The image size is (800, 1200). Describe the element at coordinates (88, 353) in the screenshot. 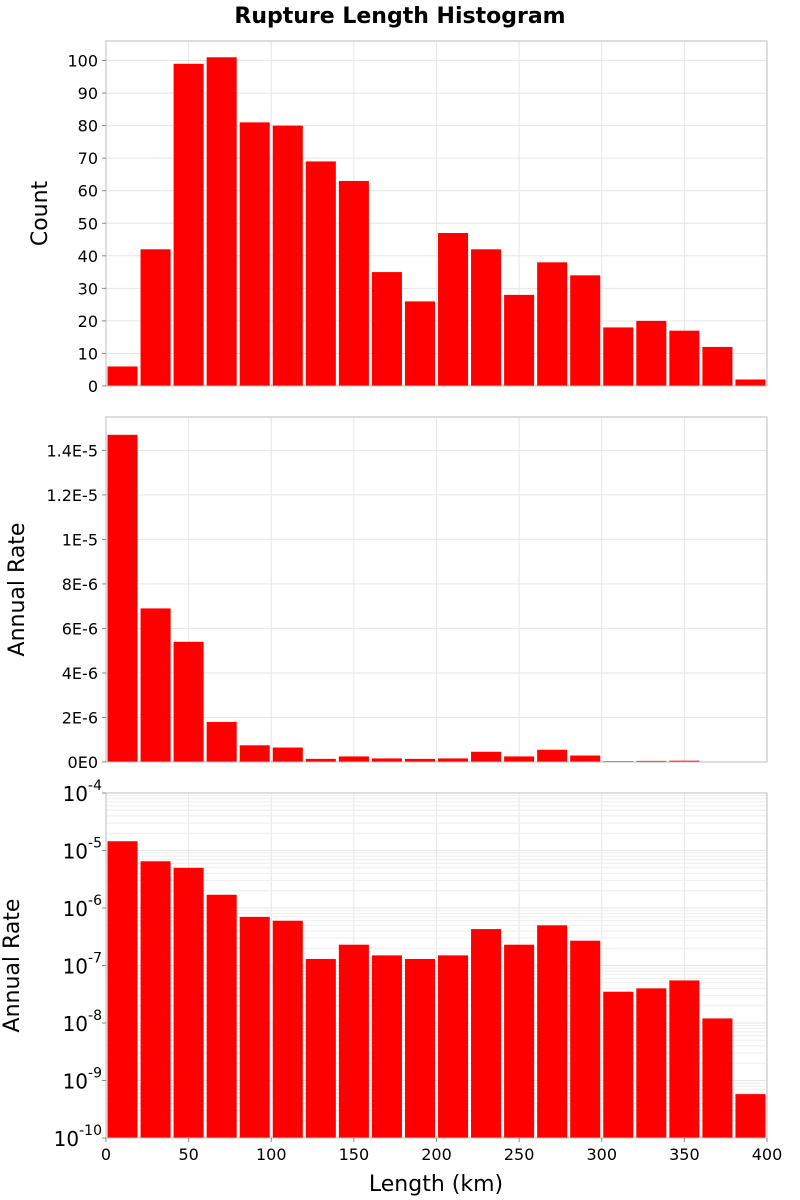

I see `y-tick-label: 10` at that location.